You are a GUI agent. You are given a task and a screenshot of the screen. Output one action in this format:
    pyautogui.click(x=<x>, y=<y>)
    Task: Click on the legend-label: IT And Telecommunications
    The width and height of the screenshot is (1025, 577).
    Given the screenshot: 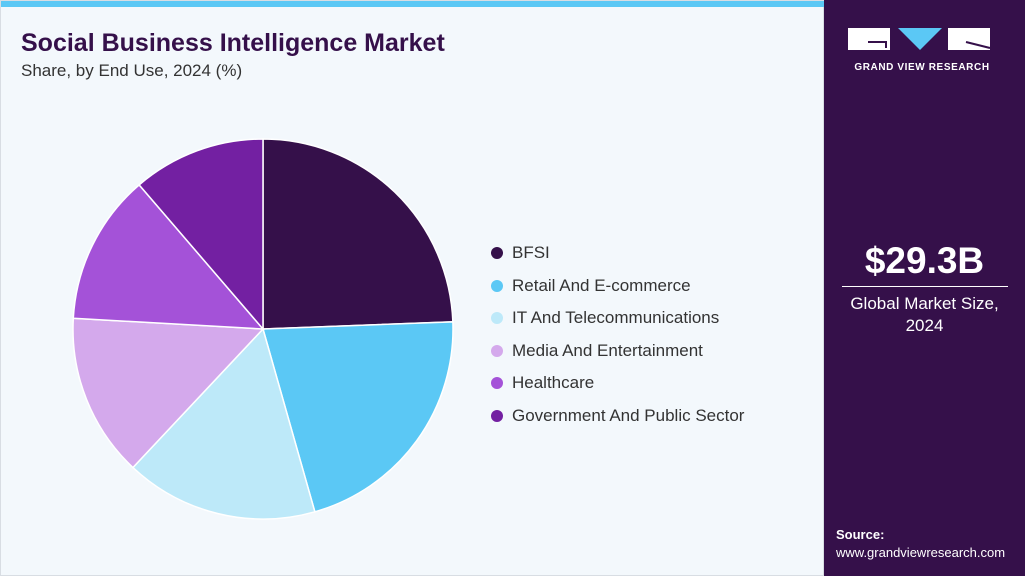 What is the action you would take?
    pyautogui.click(x=616, y=318)
    